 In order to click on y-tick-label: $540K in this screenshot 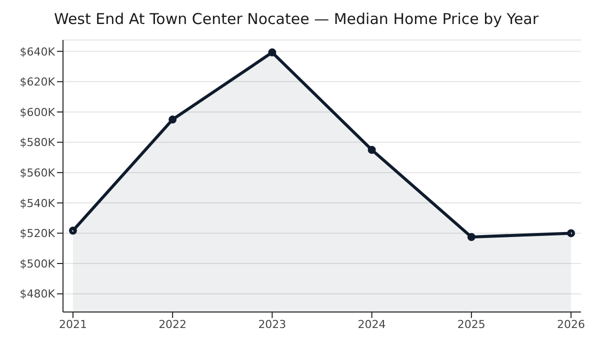, I will do `click(38, 203)`.